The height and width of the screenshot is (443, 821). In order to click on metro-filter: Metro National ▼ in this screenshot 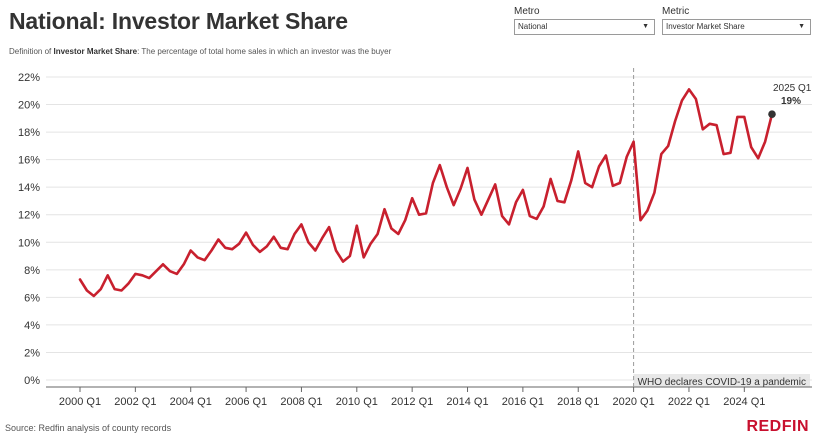, I will do `click(584, 20)`.